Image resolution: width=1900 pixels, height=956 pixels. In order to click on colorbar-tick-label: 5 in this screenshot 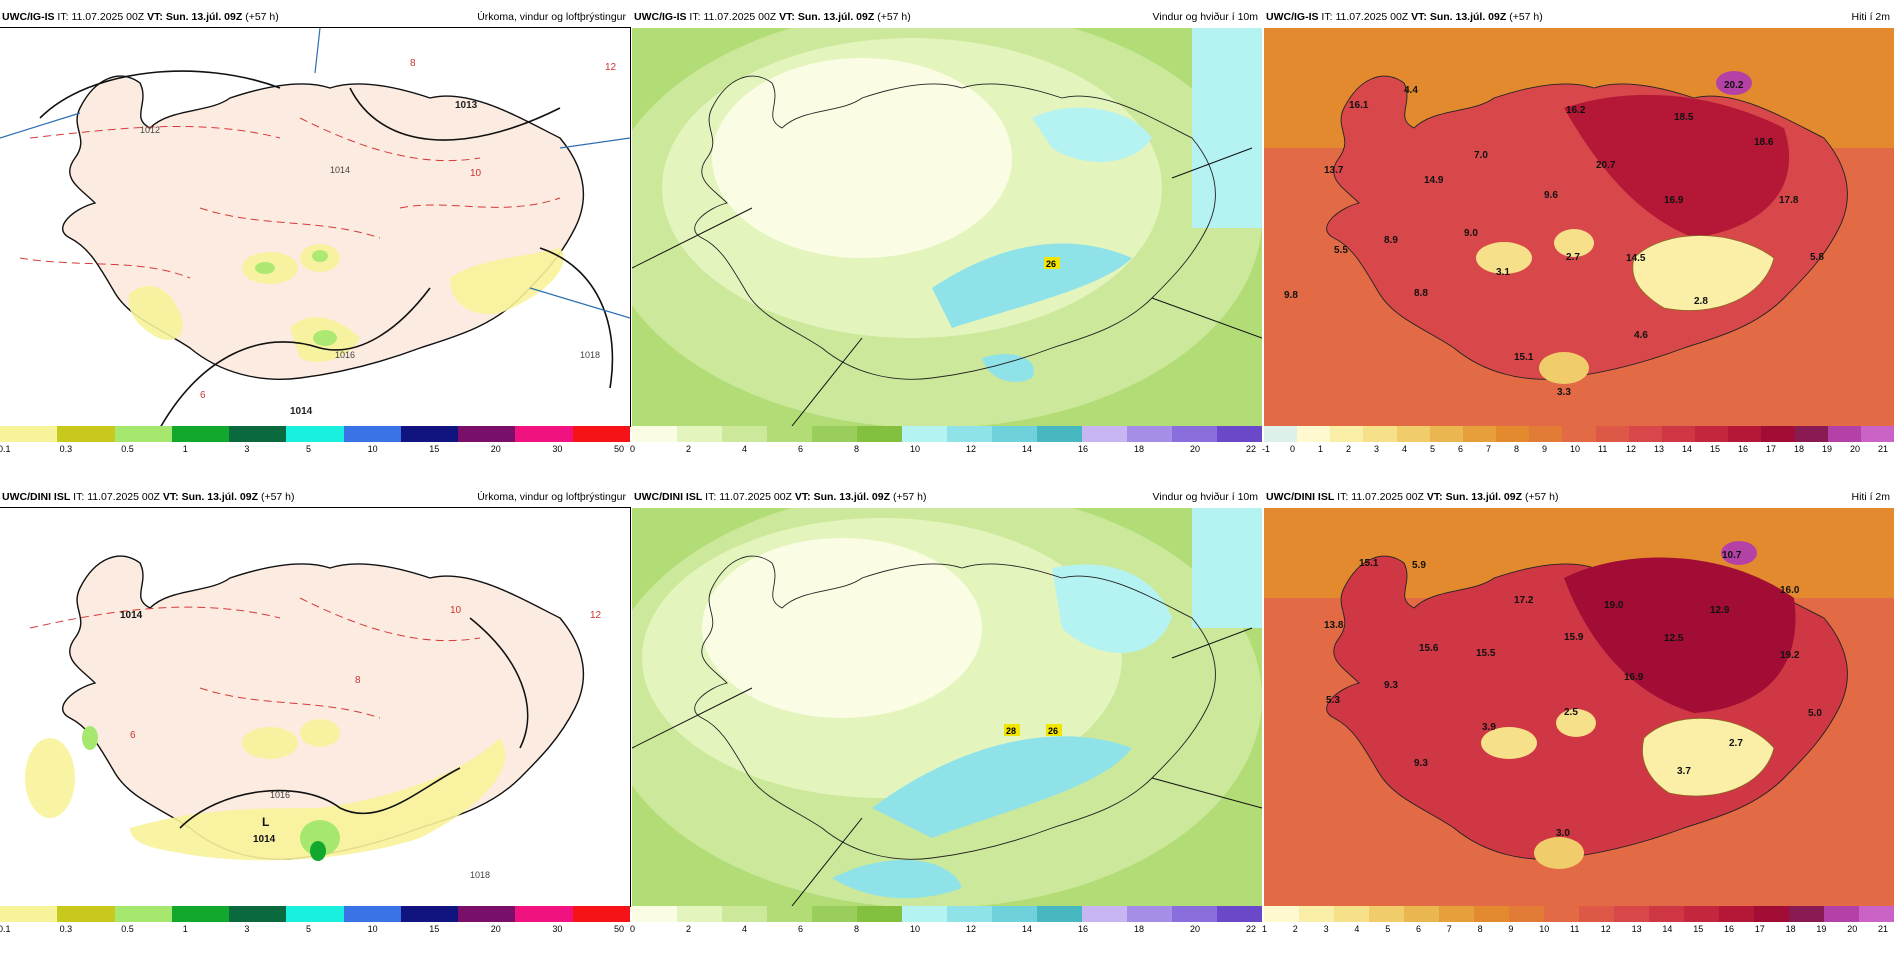, I will do `click(309, 929)`.